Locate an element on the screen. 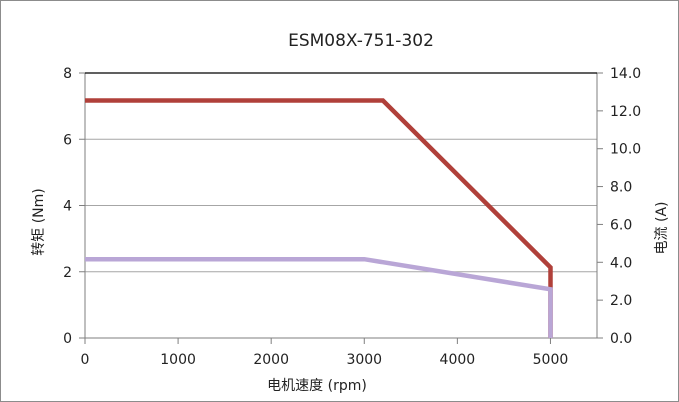 The height and width of the screenshot is (402, 679). x-tick-label-0: 0 is located at coordinates (85, 360).